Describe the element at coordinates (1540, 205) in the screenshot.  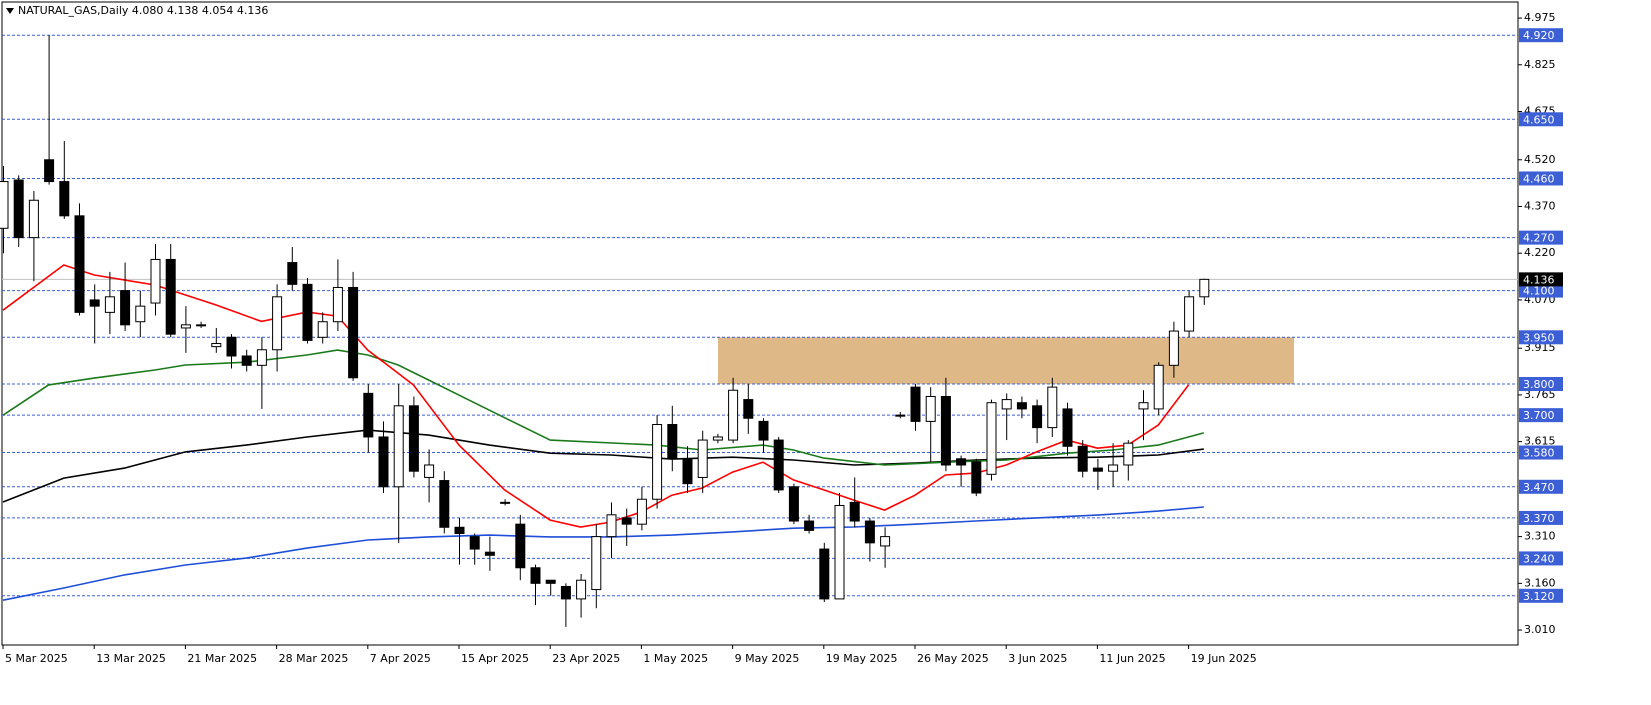
I see `y-tick-label: 4.370` at that location.